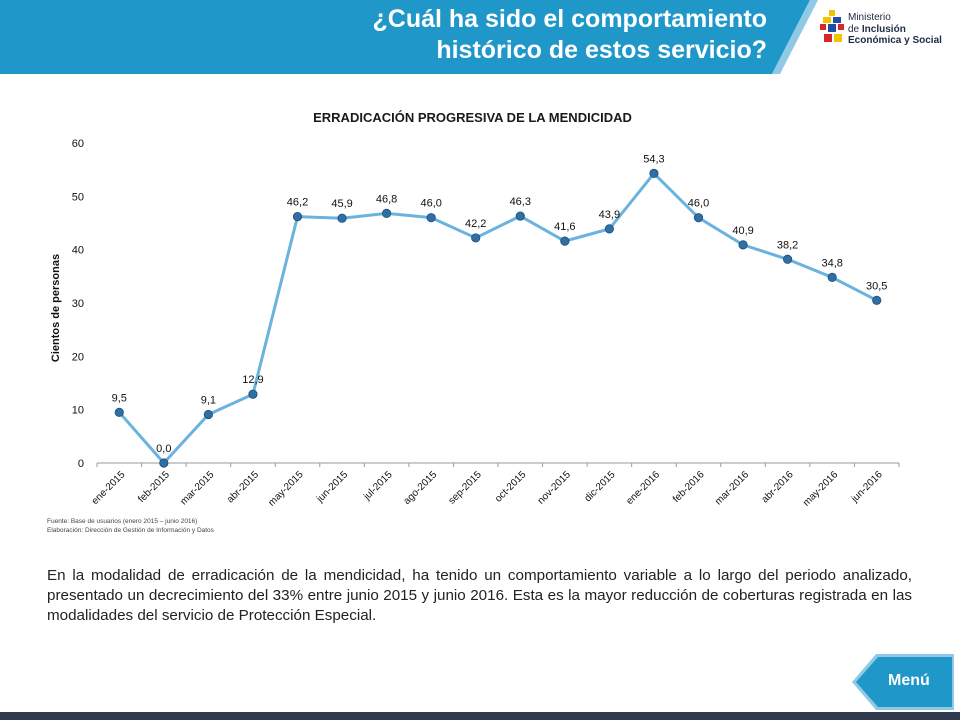 This screenshot has width=960, height=720. Describe the element at coordinates (386, 199) in the screenshot. I see `data-label: 46,8` at that location.